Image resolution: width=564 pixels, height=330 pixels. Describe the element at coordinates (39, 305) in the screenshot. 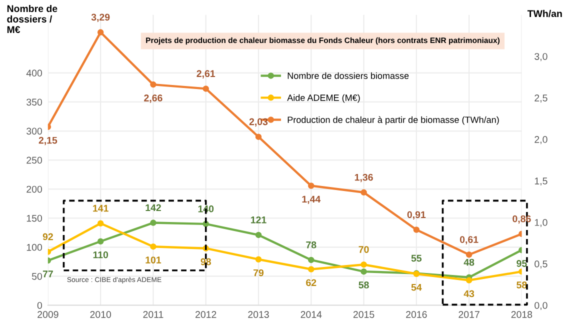

I see `y-tick-label: 0` at that location.